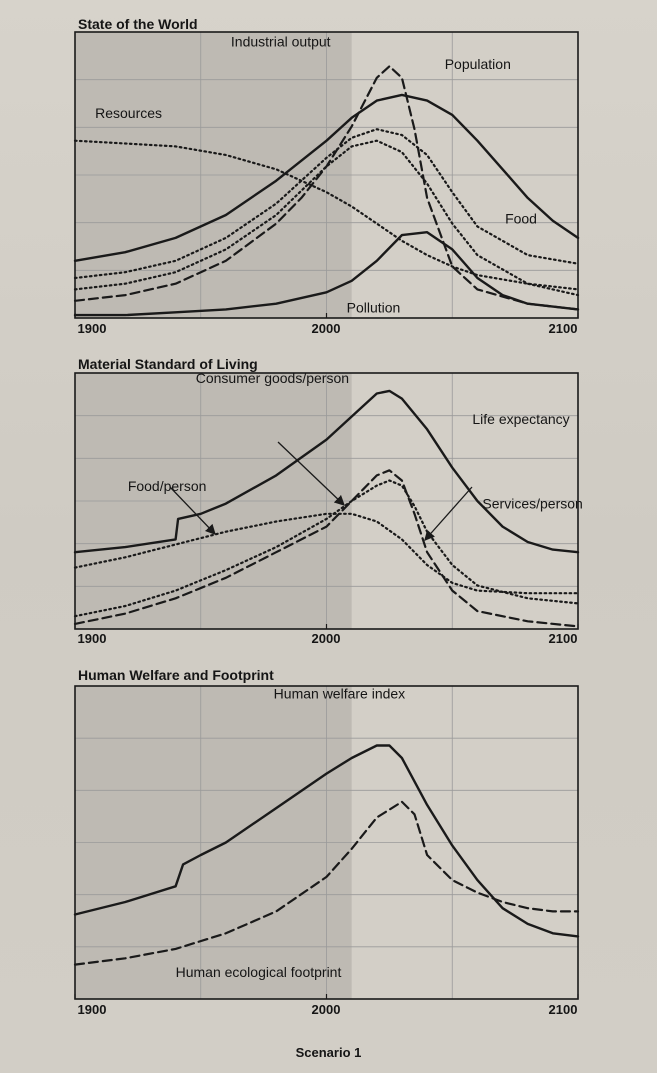 The image size is (657, 1073). What do you see at coordinates (167, 486) in the screenshot?
I see `series-label-food-person: Food/person` at bounding box center [167, 486].